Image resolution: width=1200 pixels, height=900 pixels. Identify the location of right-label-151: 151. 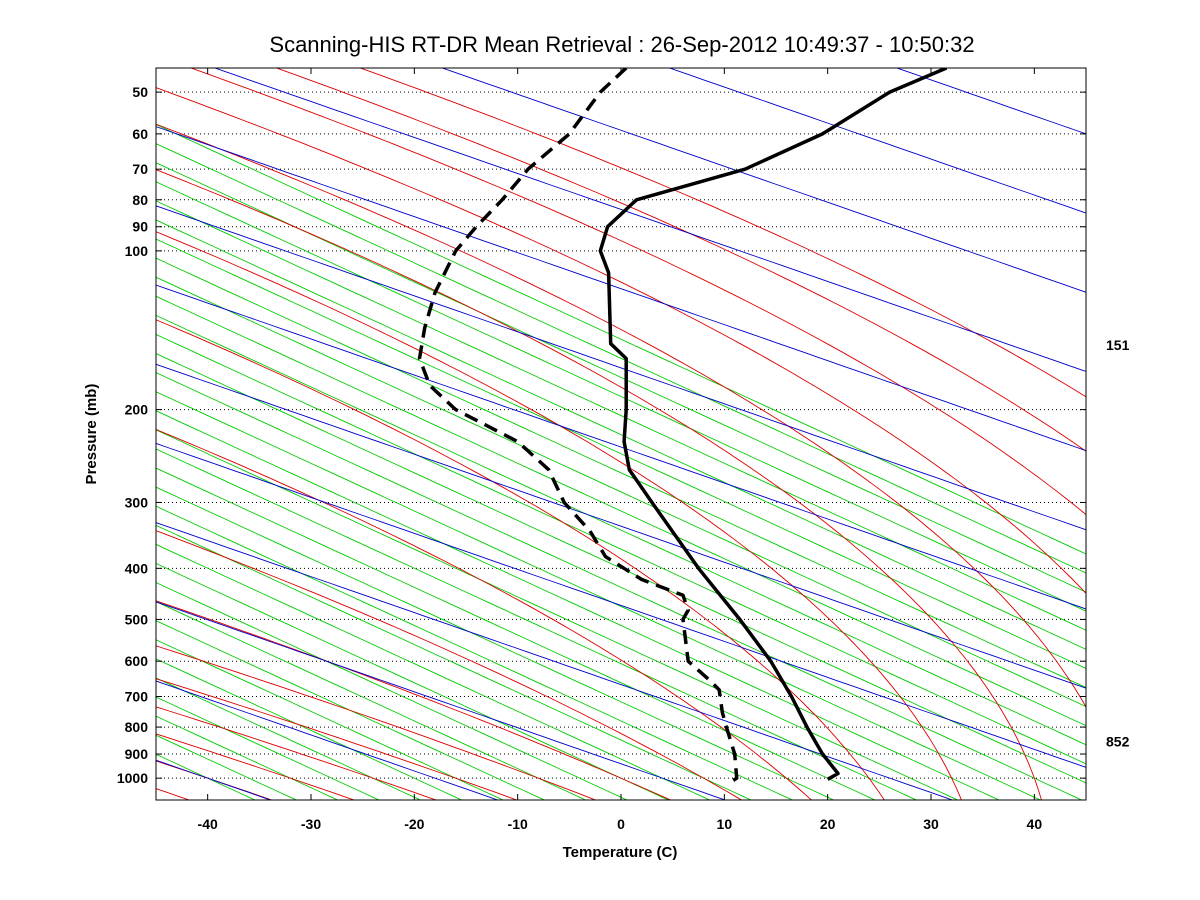
(1118, 345).